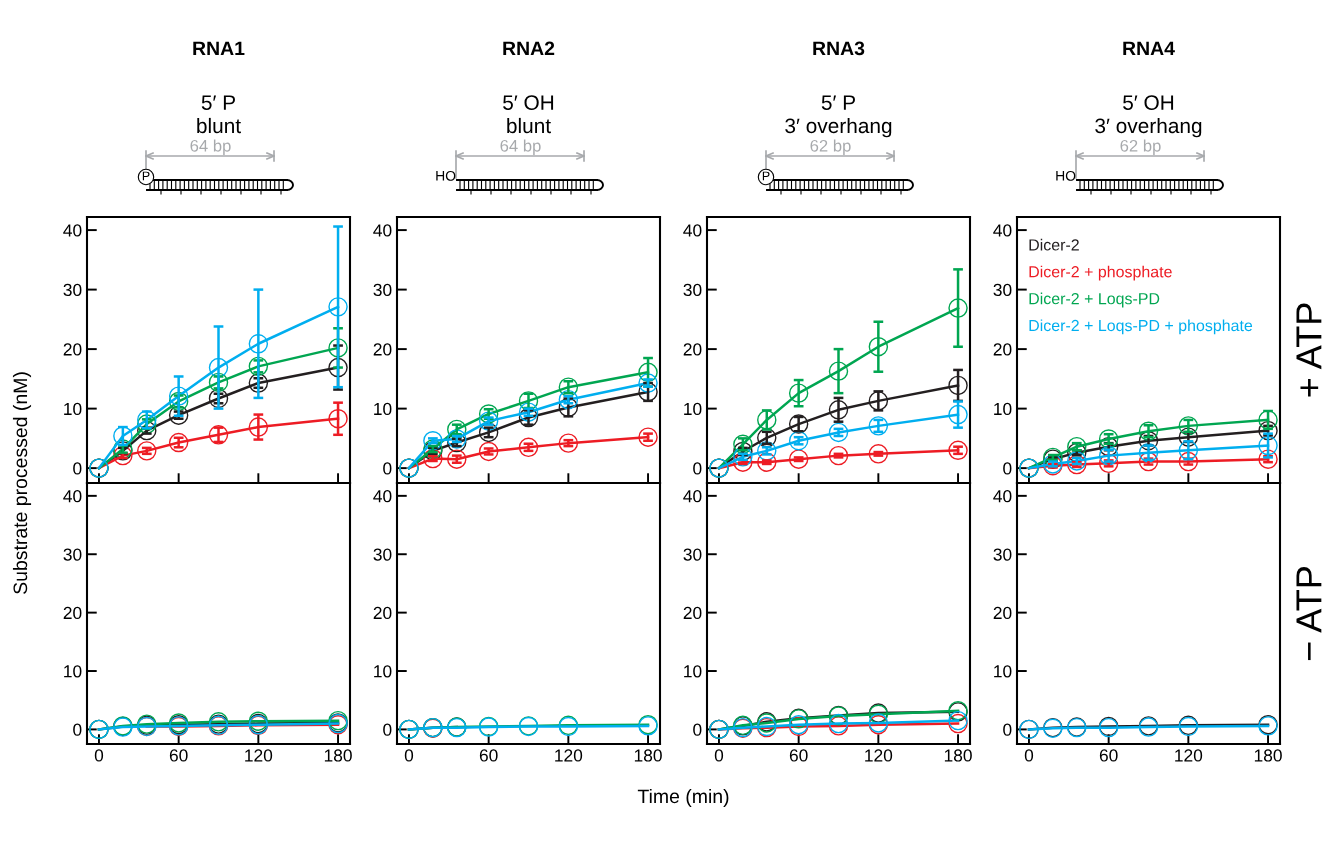 The width and height of the screenshot is (1334, 842). Describe the element at coordinates (22, 483) in the screenshot. I see `y-axis-title: Substrate processed (nM)` at that location.